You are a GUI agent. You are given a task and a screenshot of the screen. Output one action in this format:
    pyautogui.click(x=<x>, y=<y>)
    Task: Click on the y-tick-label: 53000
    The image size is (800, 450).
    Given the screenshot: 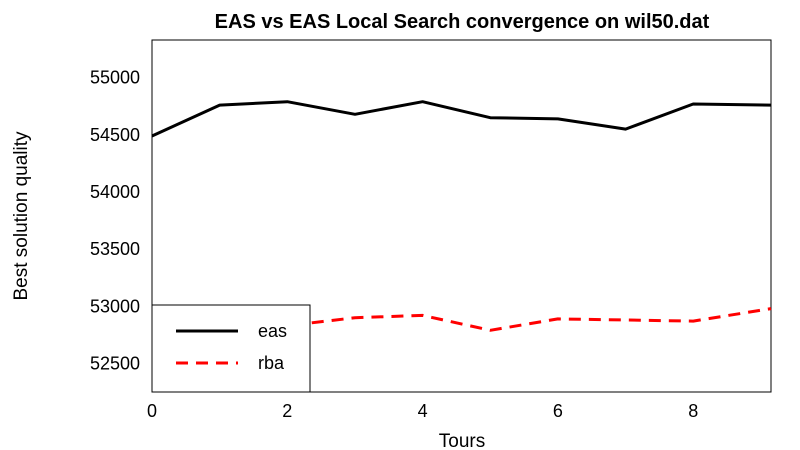 What is the action you would take?
    pyautogui.click(x=115, y=306)
    